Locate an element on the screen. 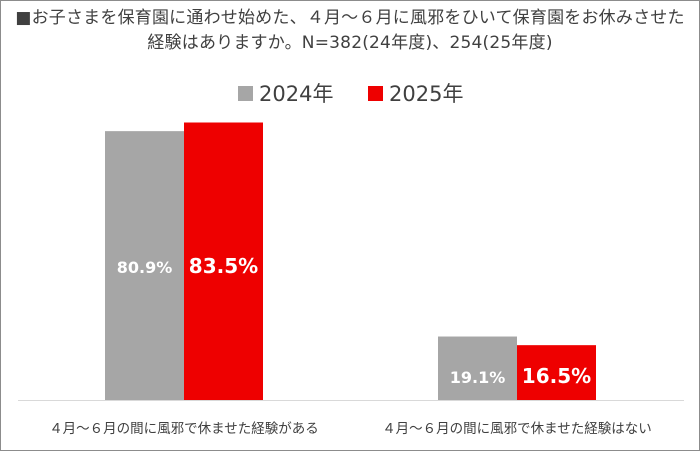 This screenshot has height=451, width=700. data-label-2-1: 19.1% is located at coordinates (478, 377).